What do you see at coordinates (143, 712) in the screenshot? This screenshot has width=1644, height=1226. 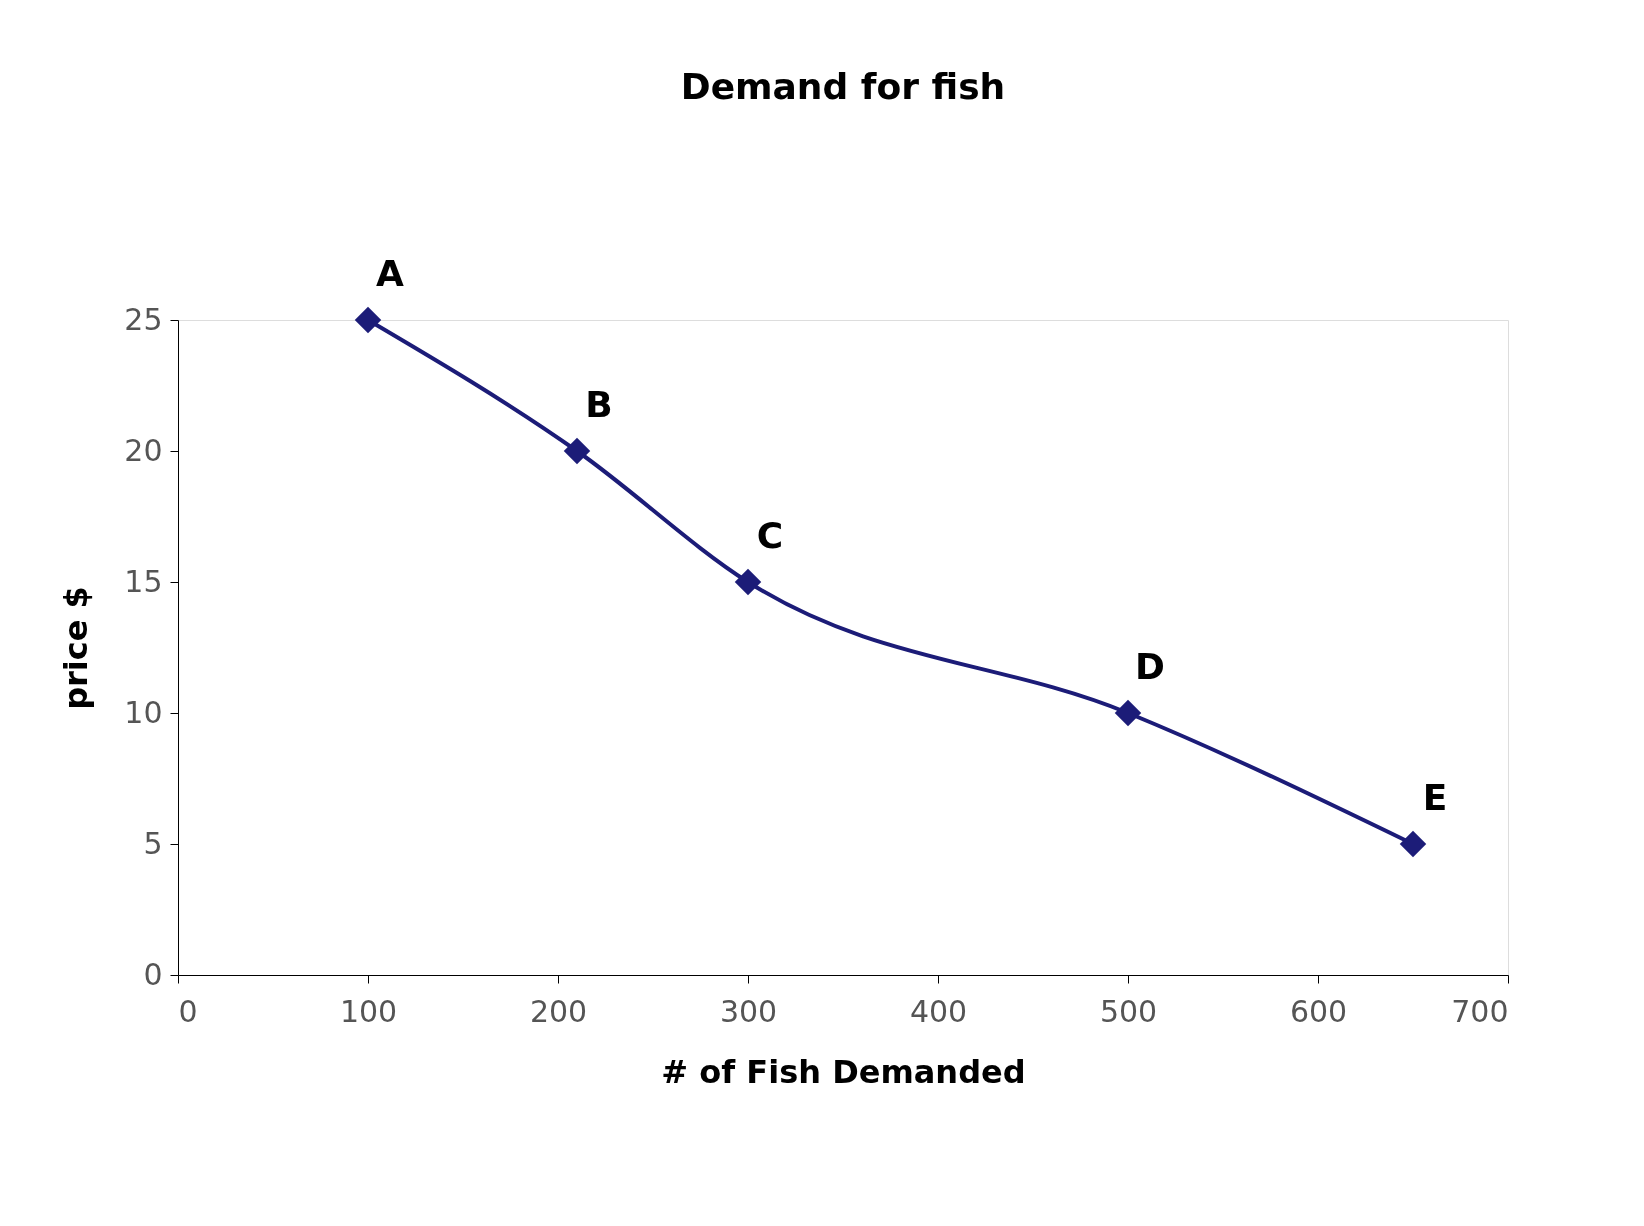 I see `y-tick-label: 10` at bounding box center [143, 712].